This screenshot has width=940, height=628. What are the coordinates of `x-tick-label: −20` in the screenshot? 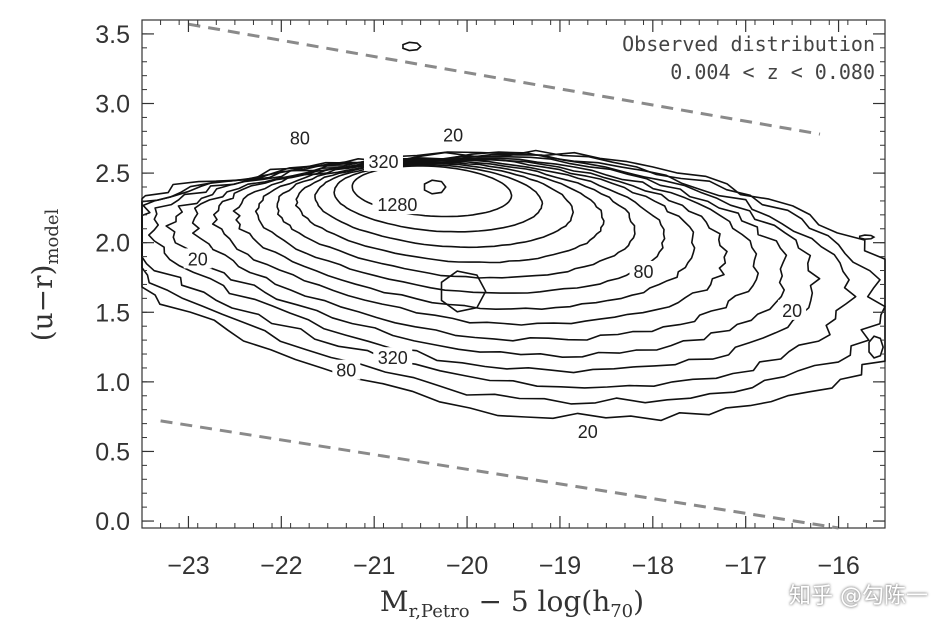 It's located at (467, 566).